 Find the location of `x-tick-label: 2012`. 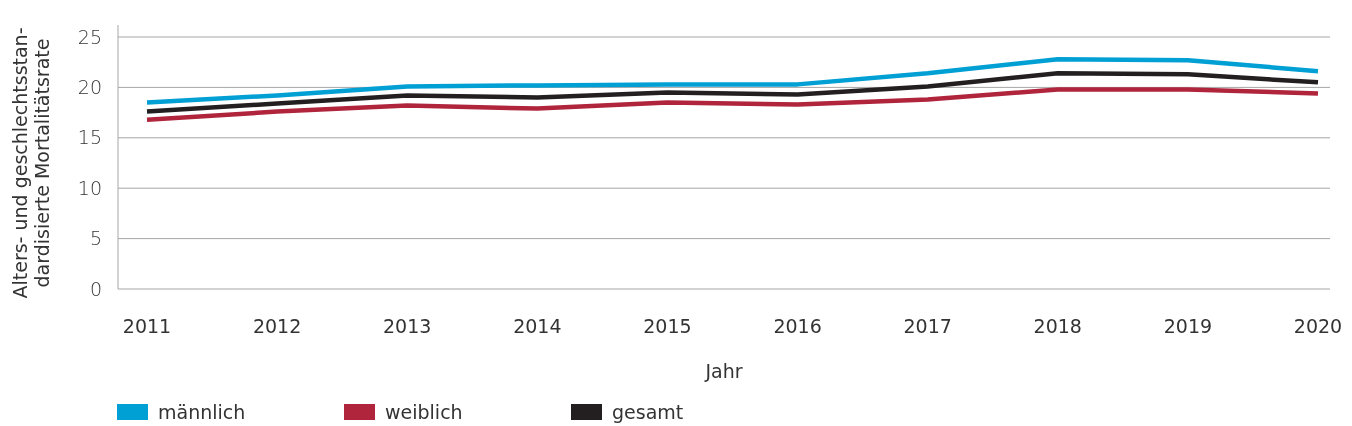

x-tick-label: 2012 is located at coordinates (277, 326).